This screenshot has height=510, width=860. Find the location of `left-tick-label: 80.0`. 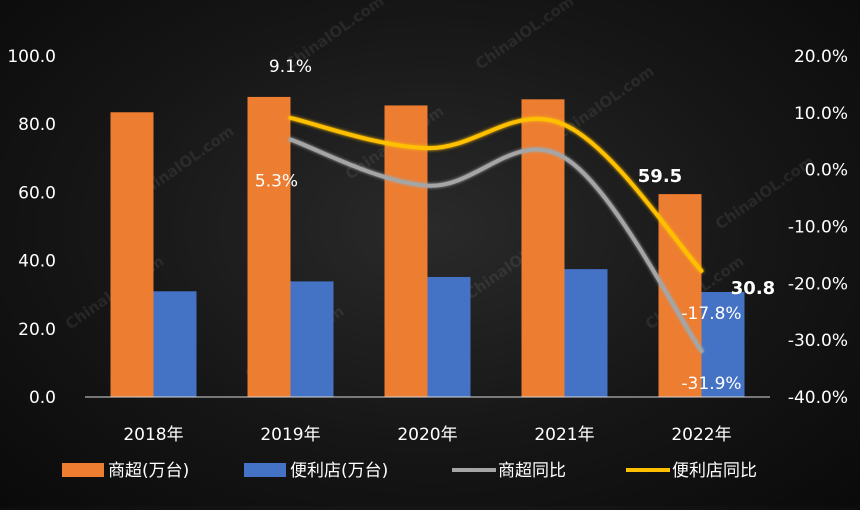

left-tick-label: 80.0 is located at coordinates (37, 125).